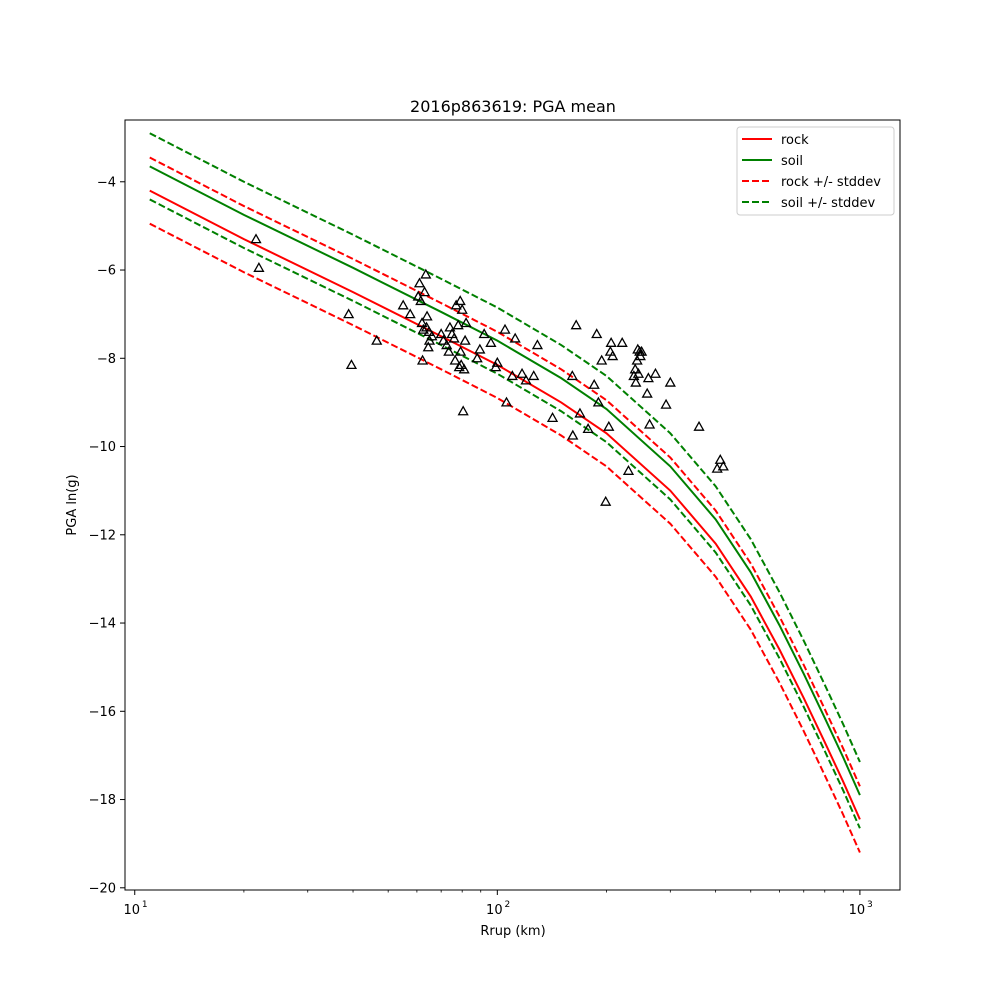 The height and width of the screenshot is (1000, 1000). Describe the element at coordinates (507, 905) in the screenshot. I see `x-tick-label-exponent: 2` at that location.